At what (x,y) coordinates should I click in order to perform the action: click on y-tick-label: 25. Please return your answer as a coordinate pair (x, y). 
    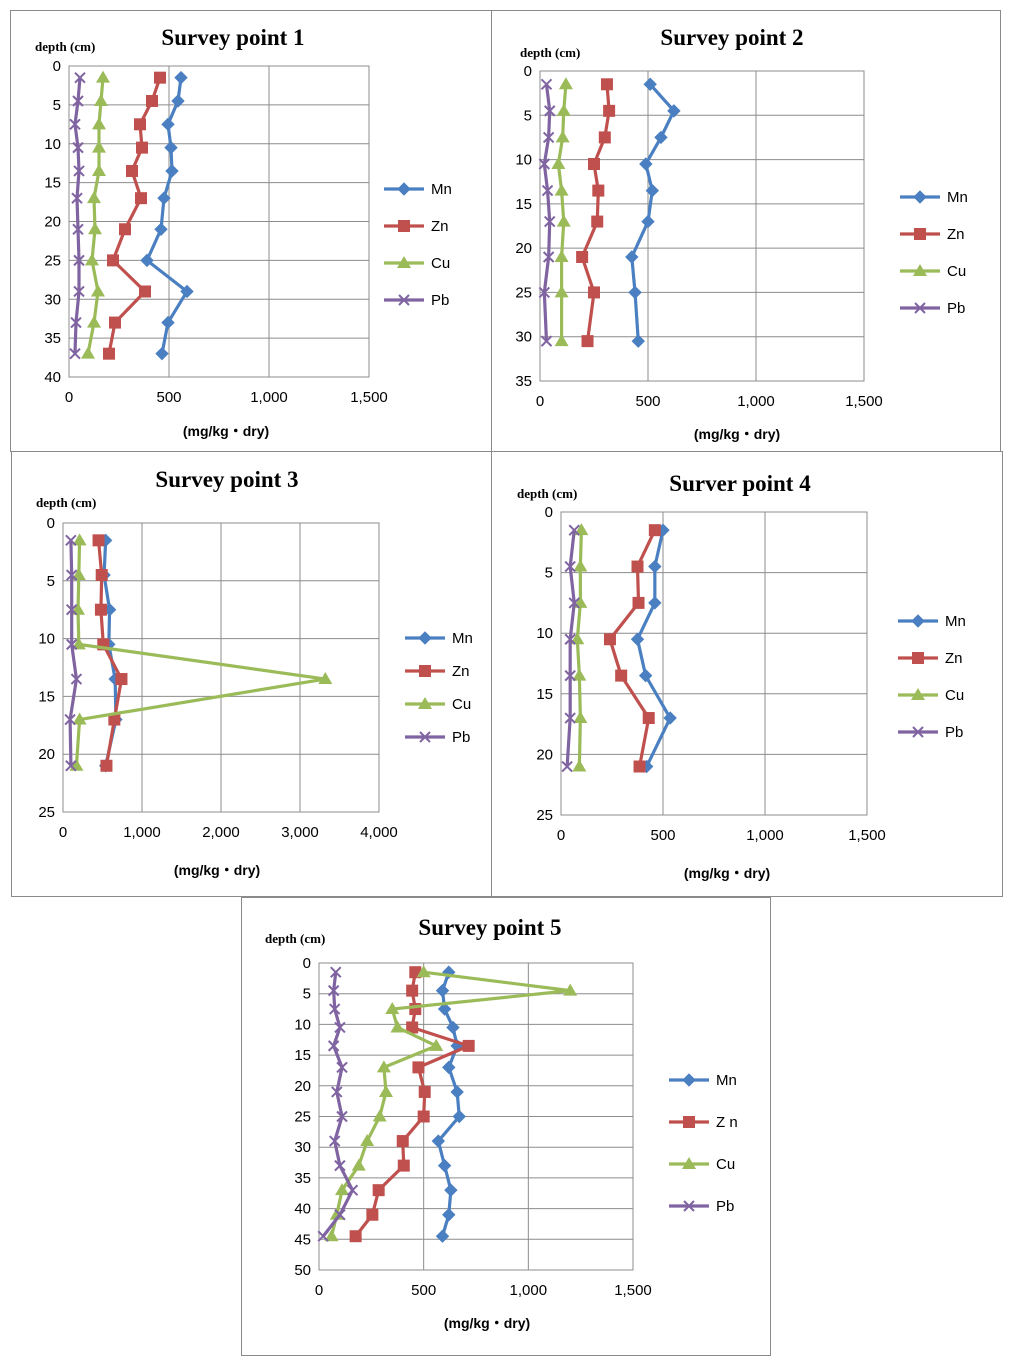
    Looking at the image, I should click on (302, 1117).